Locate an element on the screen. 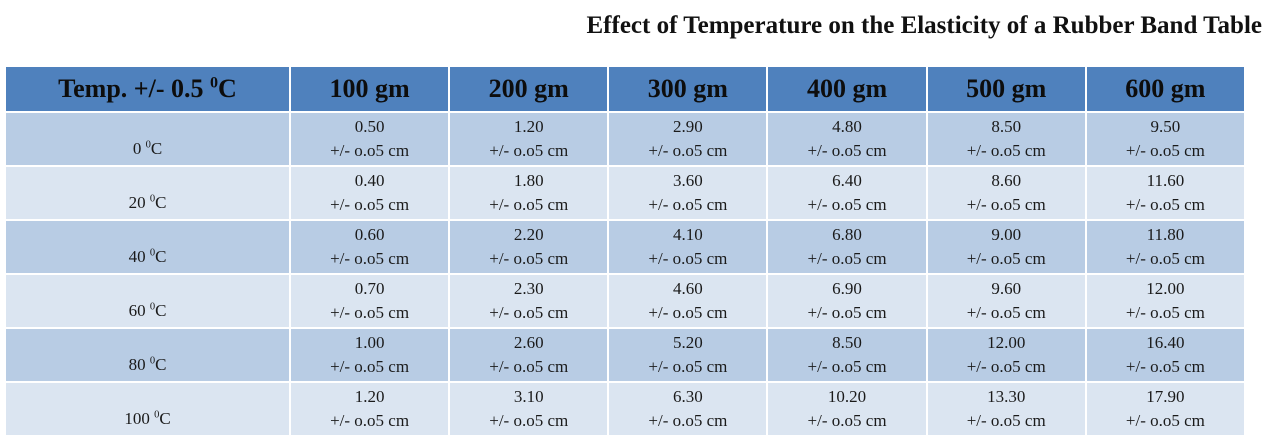  temperature-cell: 40 0C is located at coordinates (147, 248).